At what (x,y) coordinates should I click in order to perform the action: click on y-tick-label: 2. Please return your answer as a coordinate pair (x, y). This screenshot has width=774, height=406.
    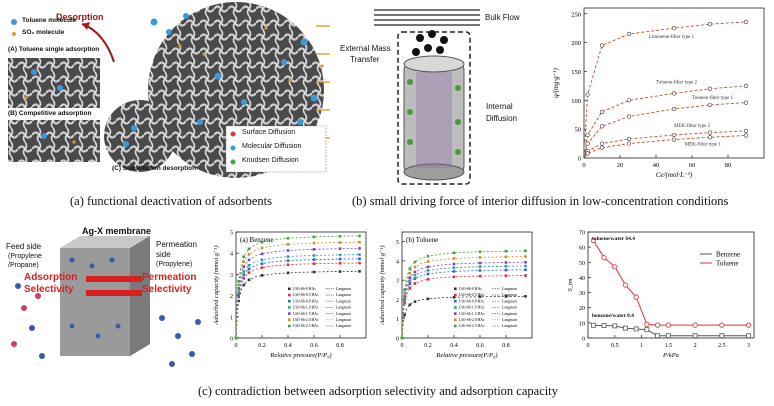
    Looking at the image, I should click on (397, 301).